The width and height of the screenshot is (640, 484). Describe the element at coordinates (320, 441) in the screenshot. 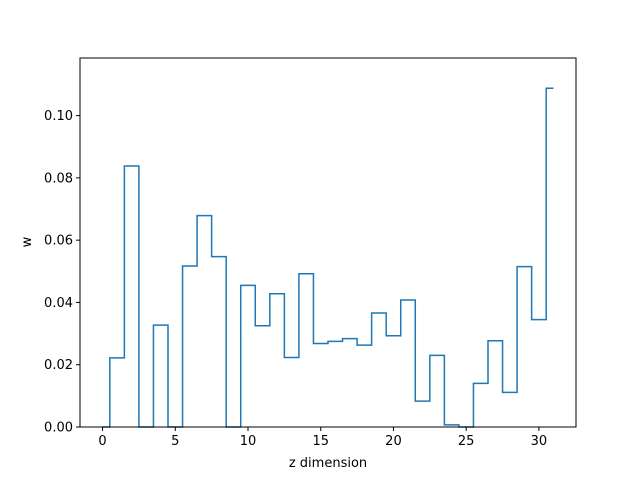

I see `x-tick-label: 15` at that location.